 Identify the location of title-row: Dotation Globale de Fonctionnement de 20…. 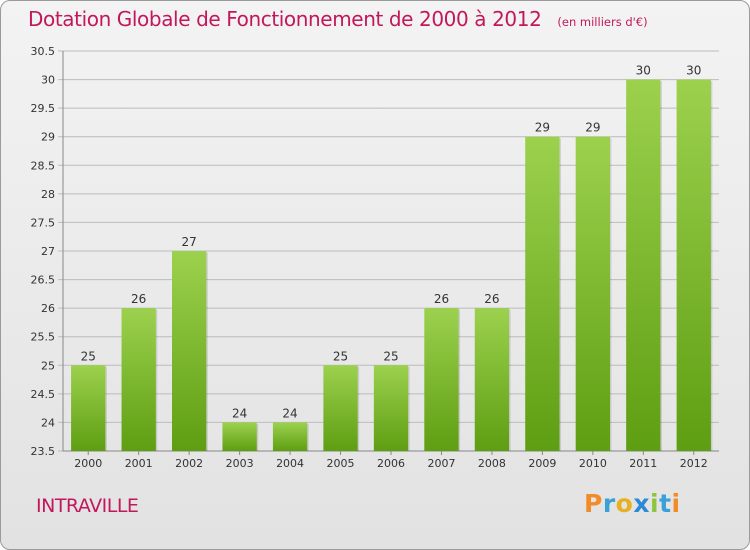
(338, 19).